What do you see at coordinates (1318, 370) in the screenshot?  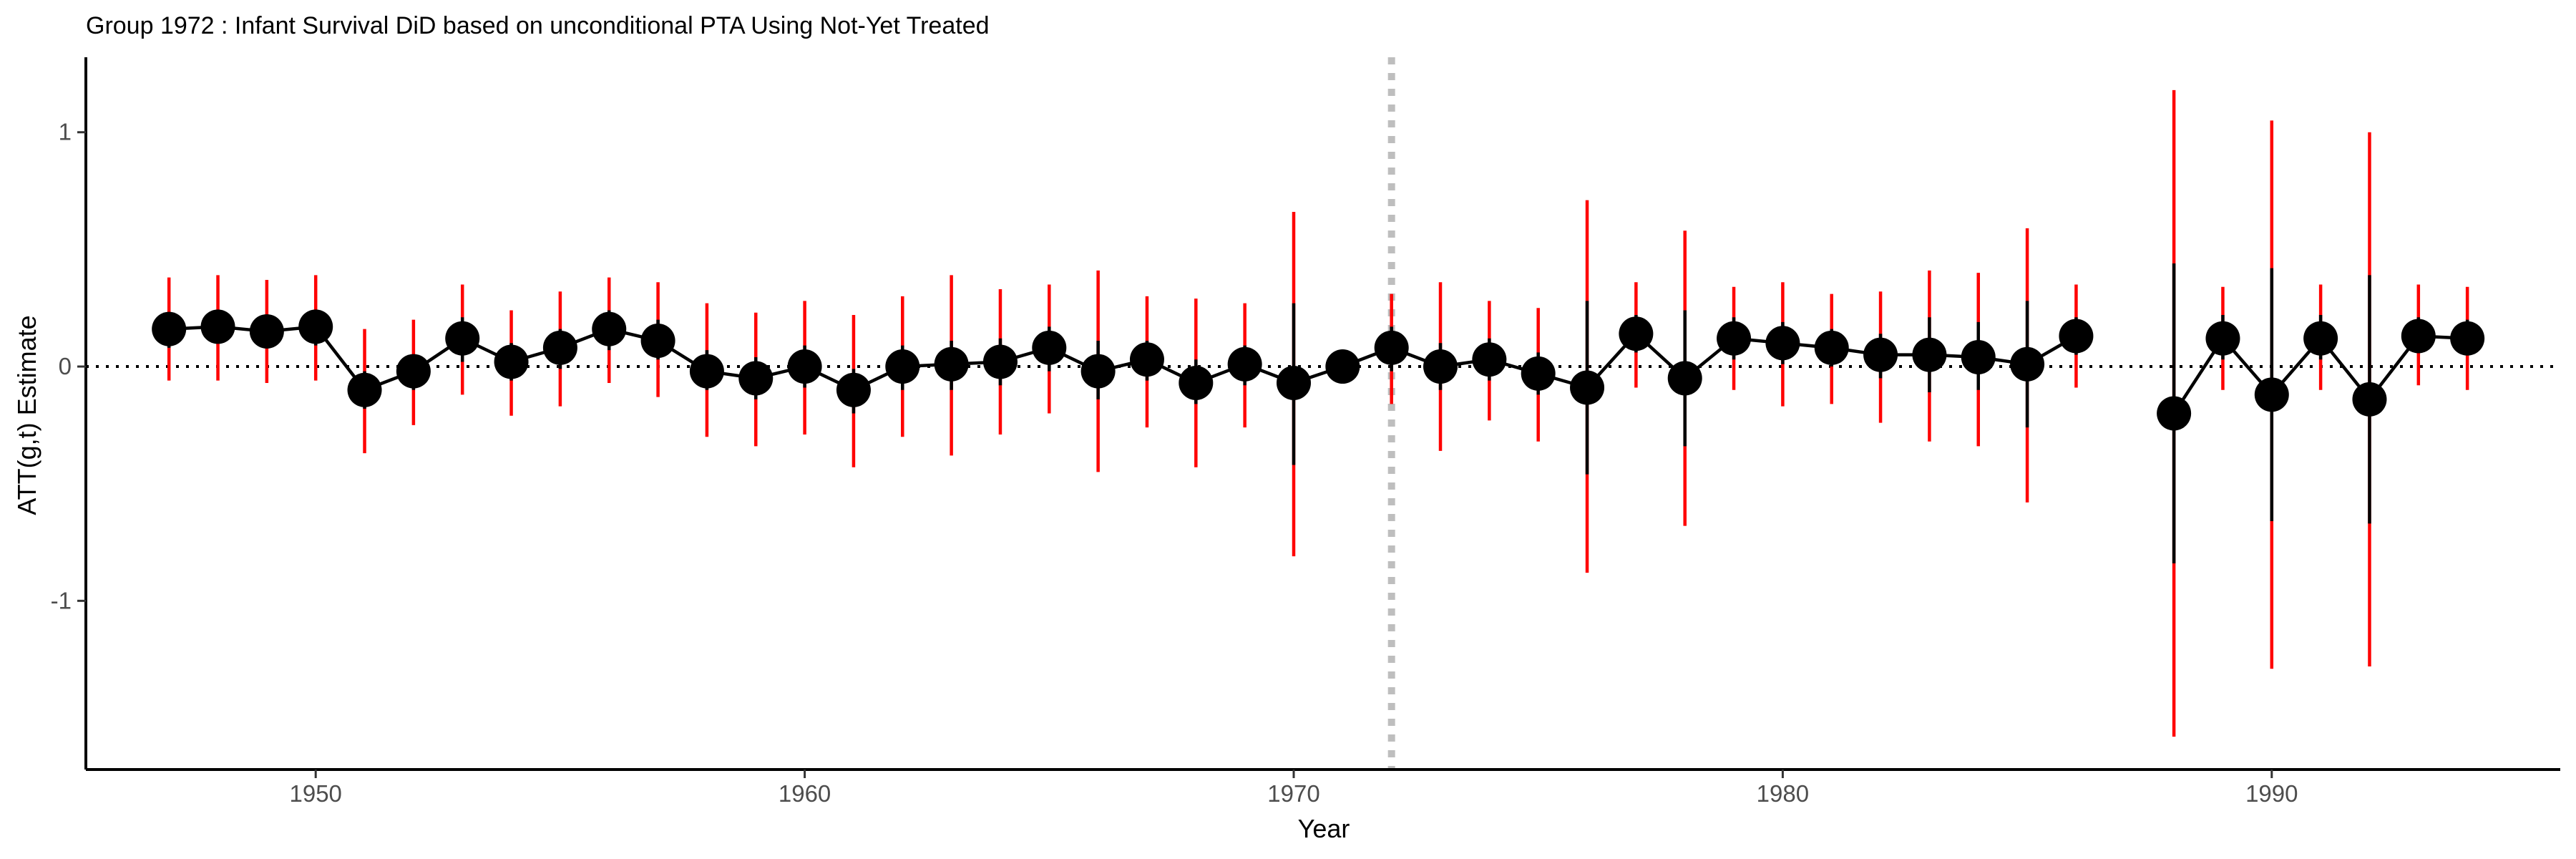 I see `estimate-points` at bounding box center [1318, 370].